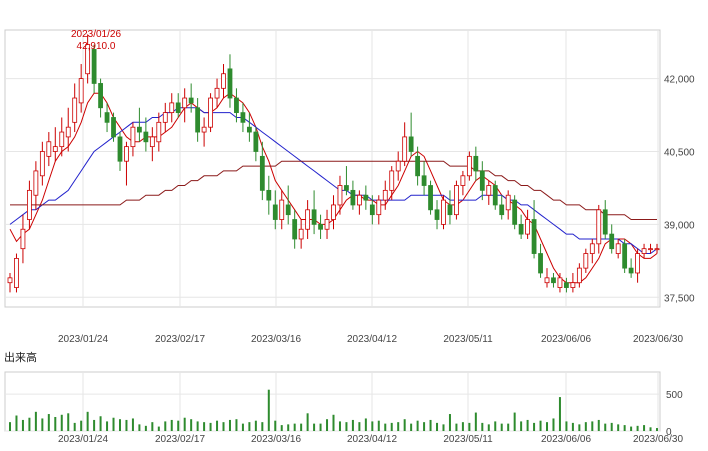  I want to click on price-y-tick-label: 42,000, so click(679, 80).